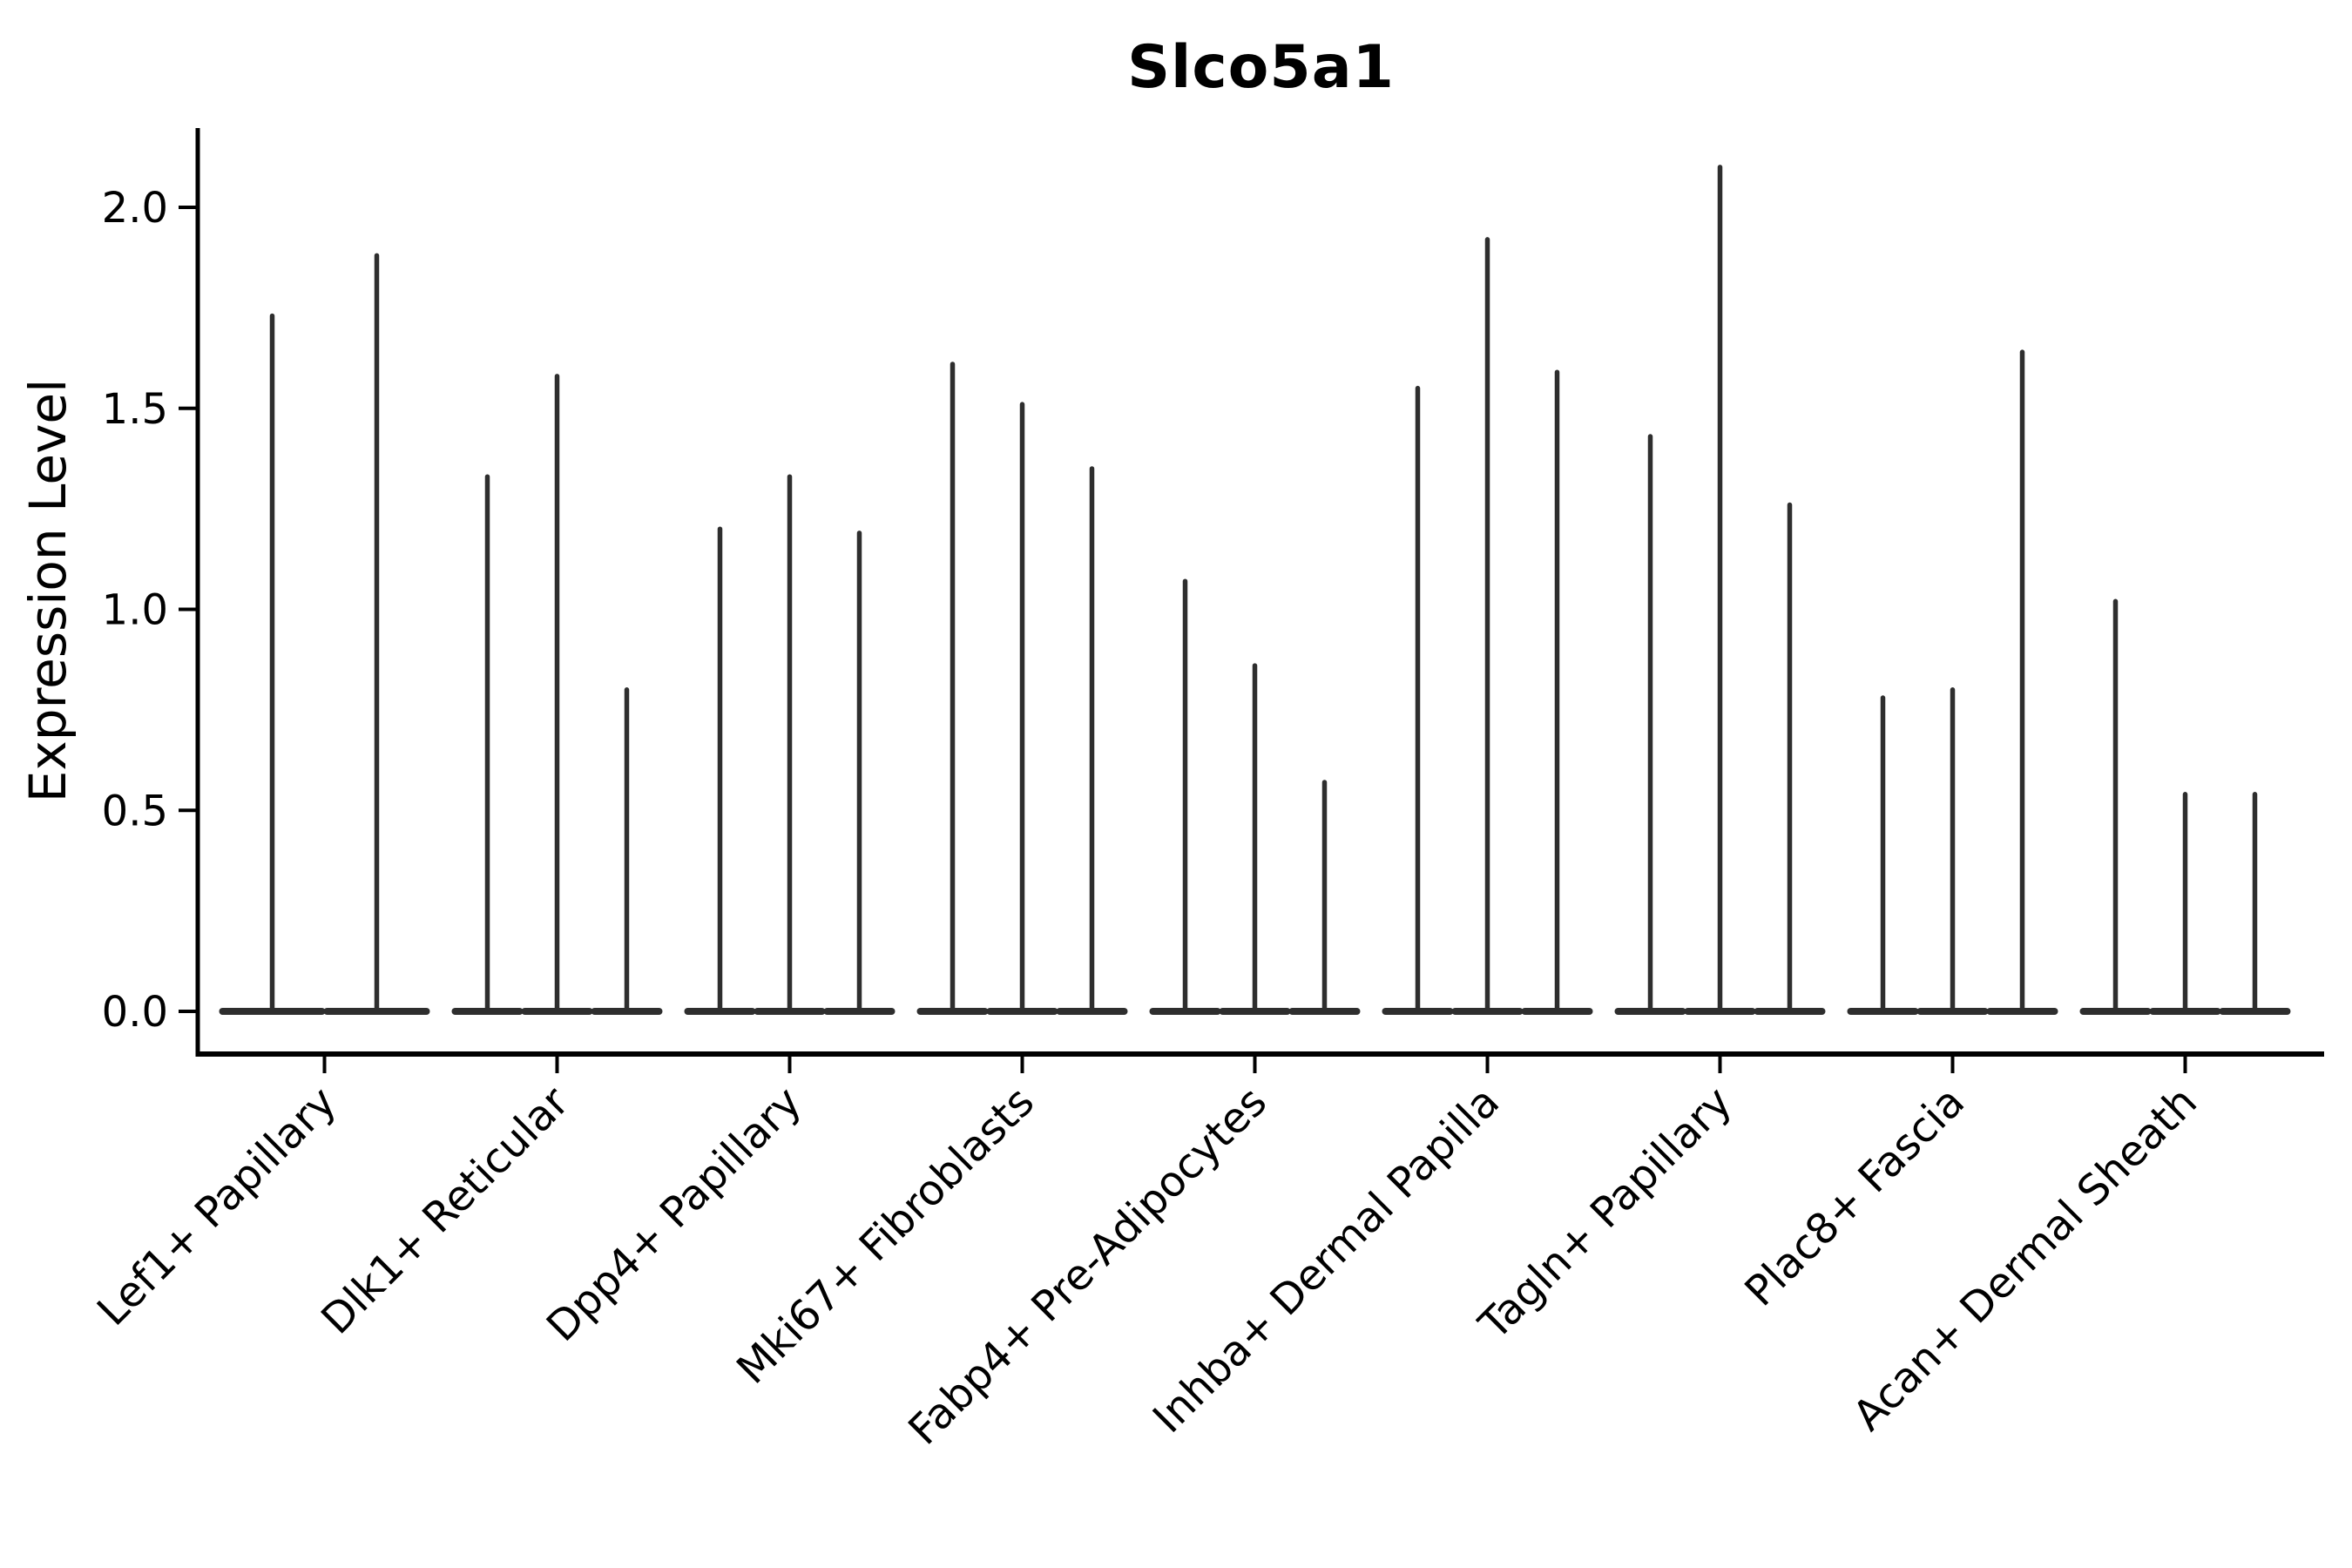  What do you see at coordinates (1261, 67) in the screenshot?
I see `chart-title: Slco5a1` at bounding box center [1261, 67].